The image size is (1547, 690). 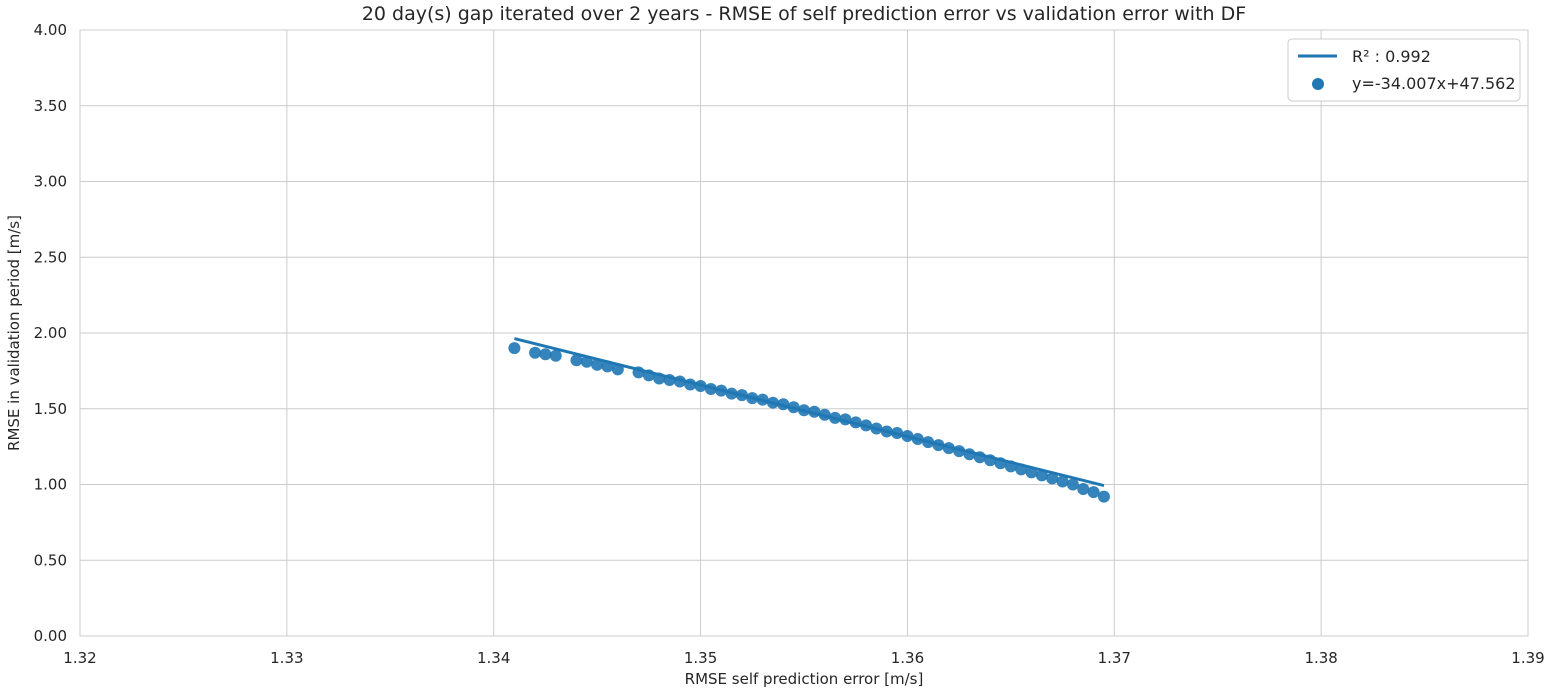 I want to click on y-tick-label: 0.50, so click(x=50, y=560).